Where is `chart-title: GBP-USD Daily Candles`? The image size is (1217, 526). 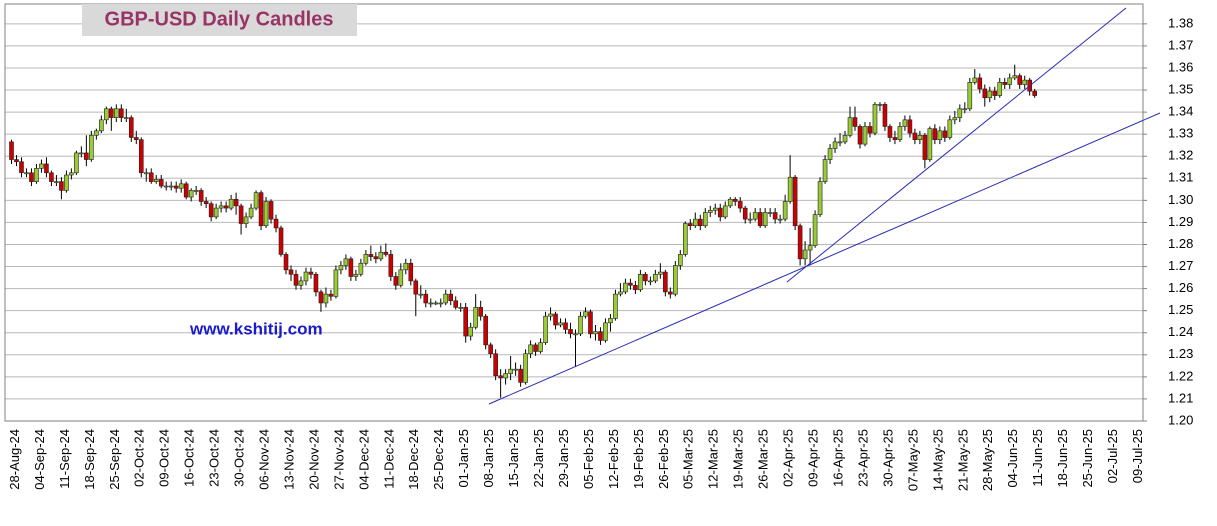
chart-title: GBP-USD Daily Candles is located at coordinates (219, 19).